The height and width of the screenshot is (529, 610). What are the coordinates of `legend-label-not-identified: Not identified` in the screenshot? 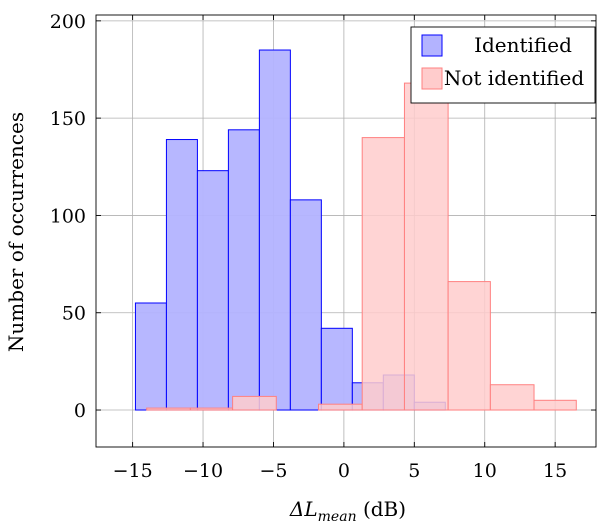 It's located at (514, 78).